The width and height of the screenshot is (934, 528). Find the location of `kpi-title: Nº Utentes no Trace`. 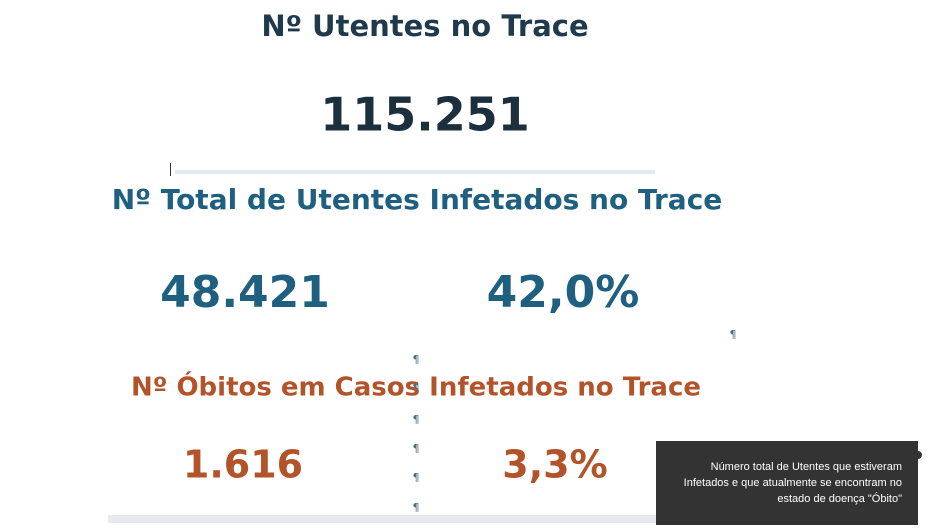

kpi-title: Nº Utentes no Trace is located at coordinates (424, 26).